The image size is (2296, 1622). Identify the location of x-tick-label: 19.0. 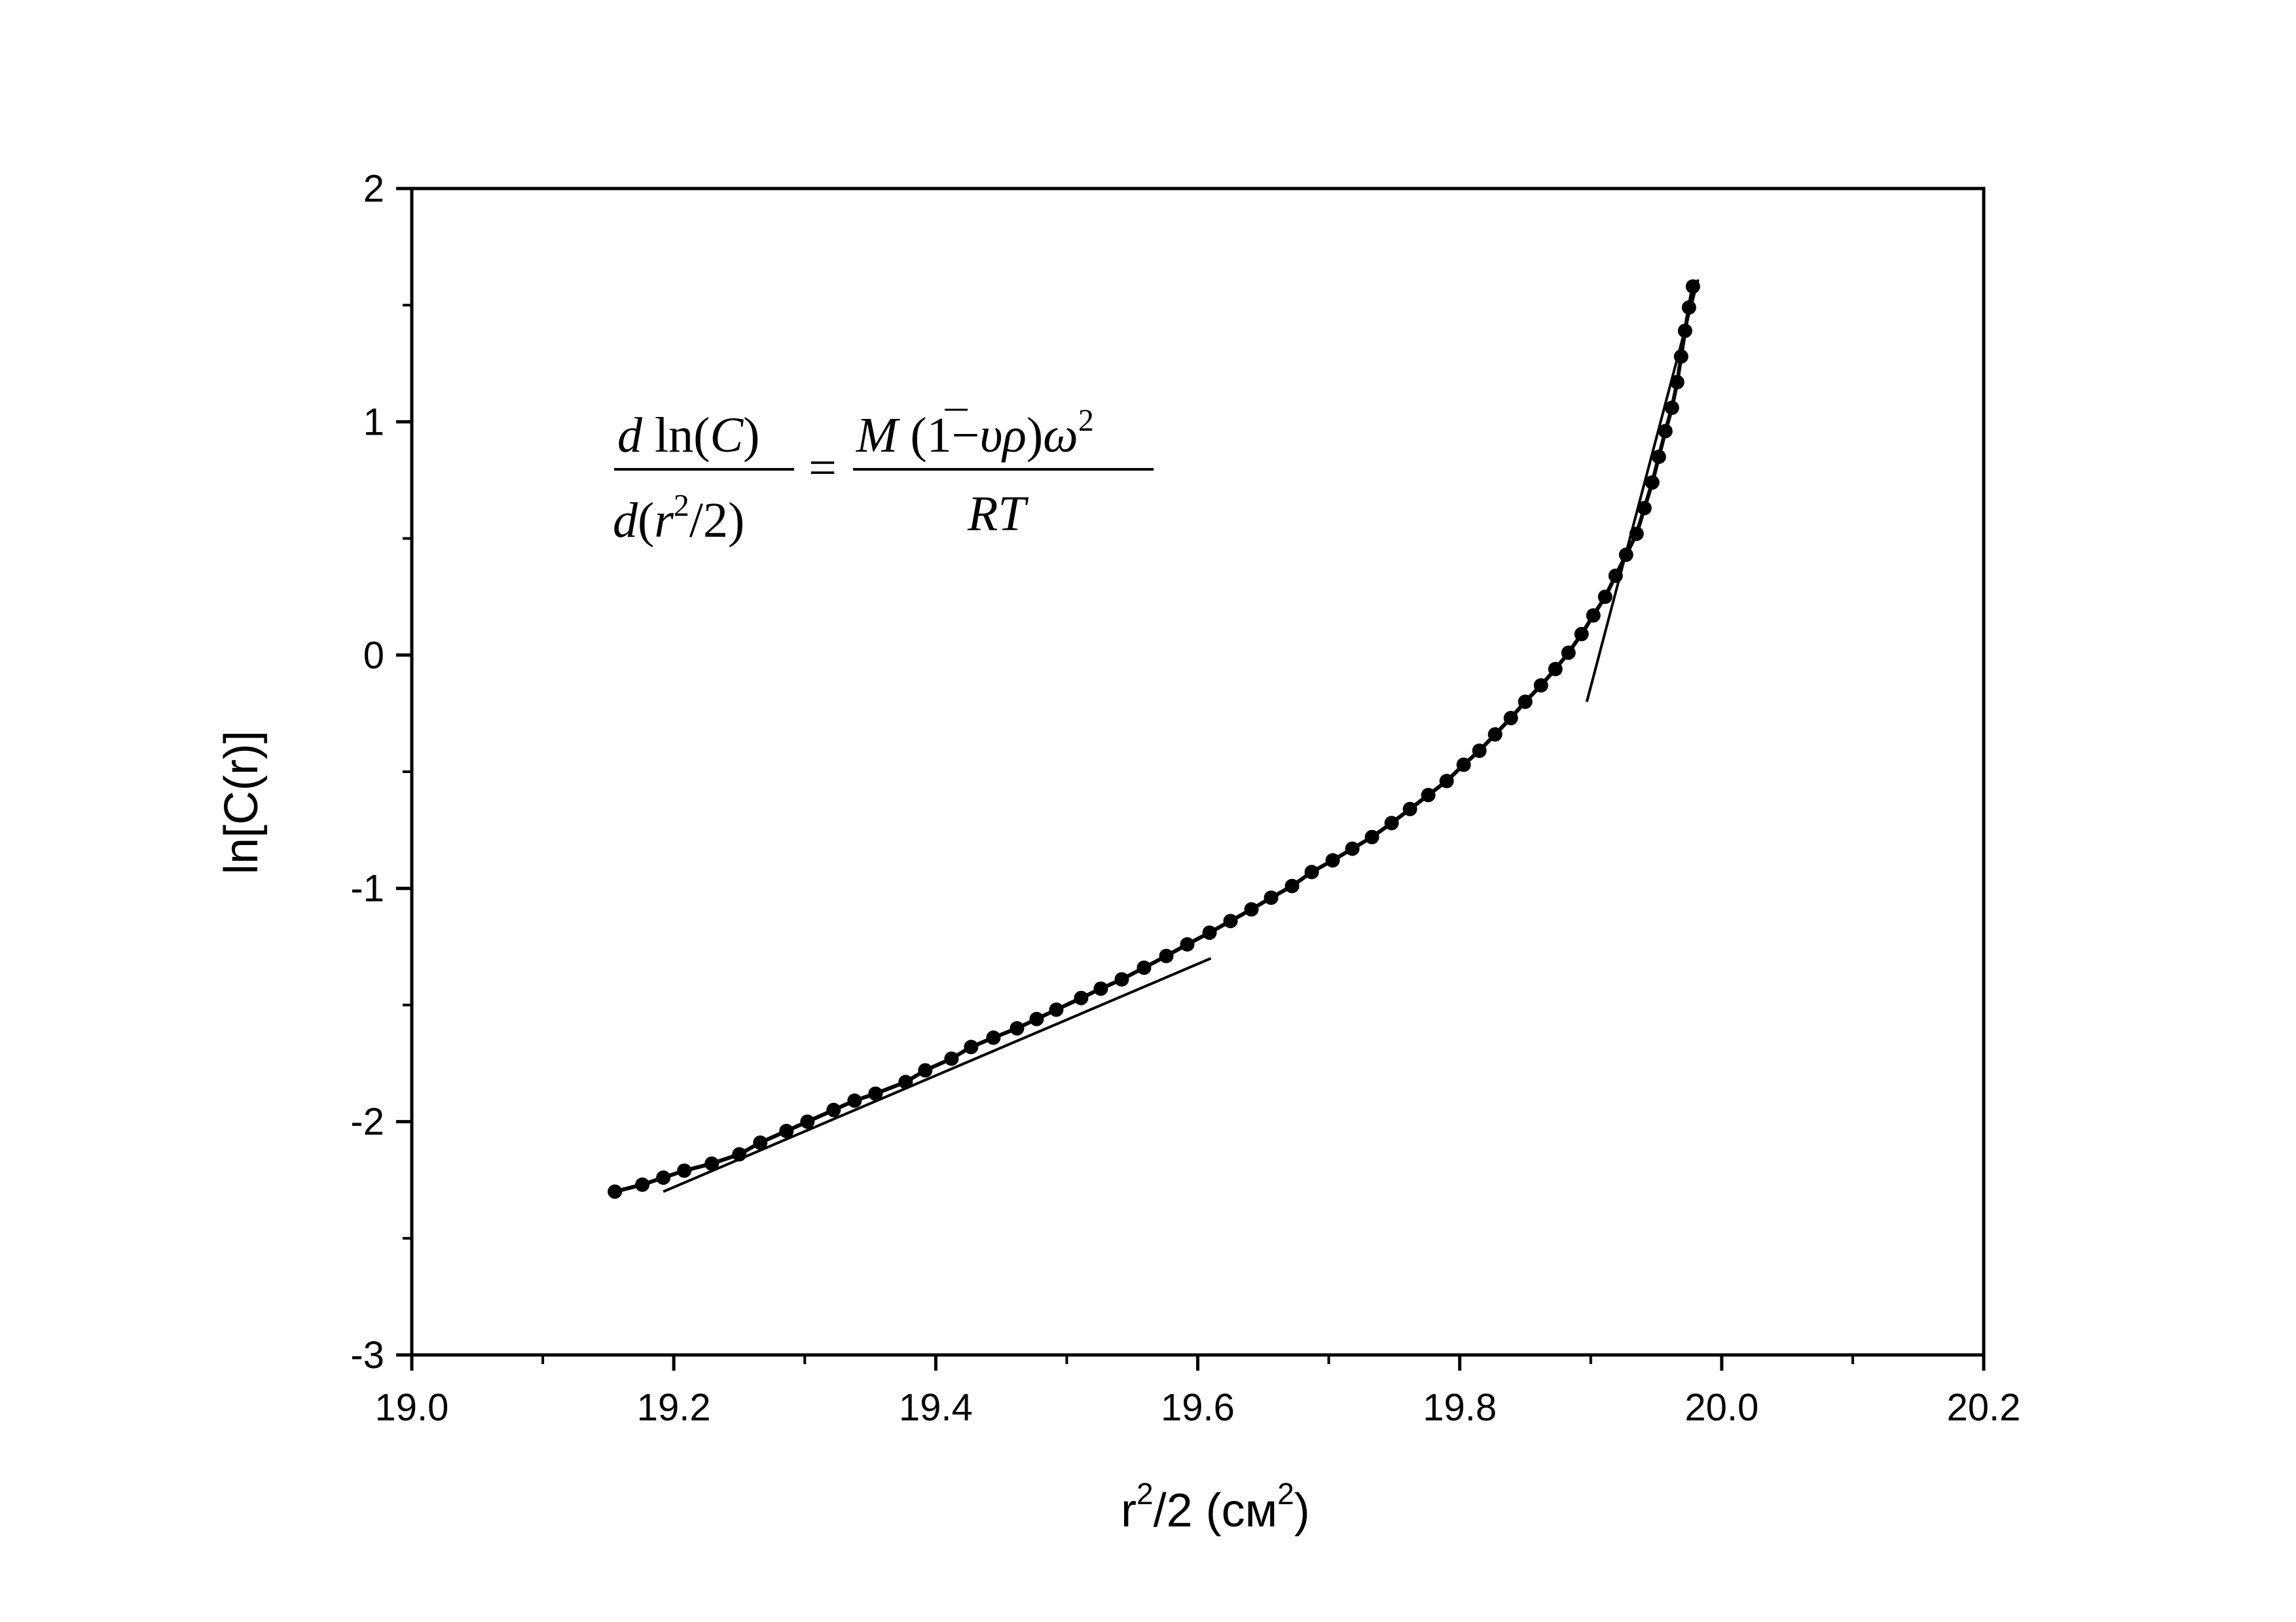
(412, 1407).